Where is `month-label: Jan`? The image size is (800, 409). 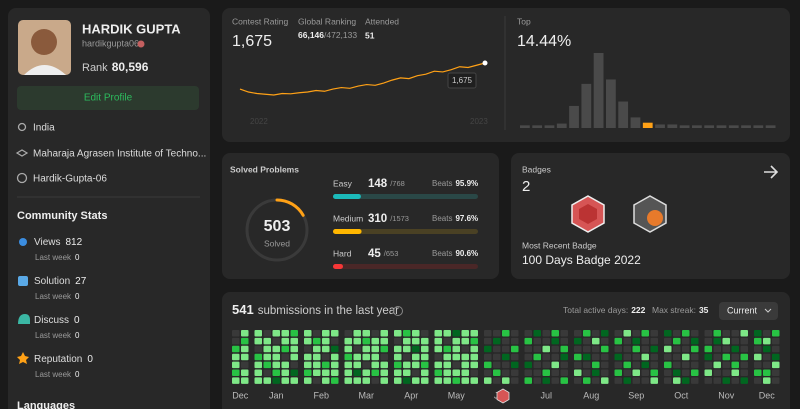 month-label: Jan is located at coordinates (276, 395).